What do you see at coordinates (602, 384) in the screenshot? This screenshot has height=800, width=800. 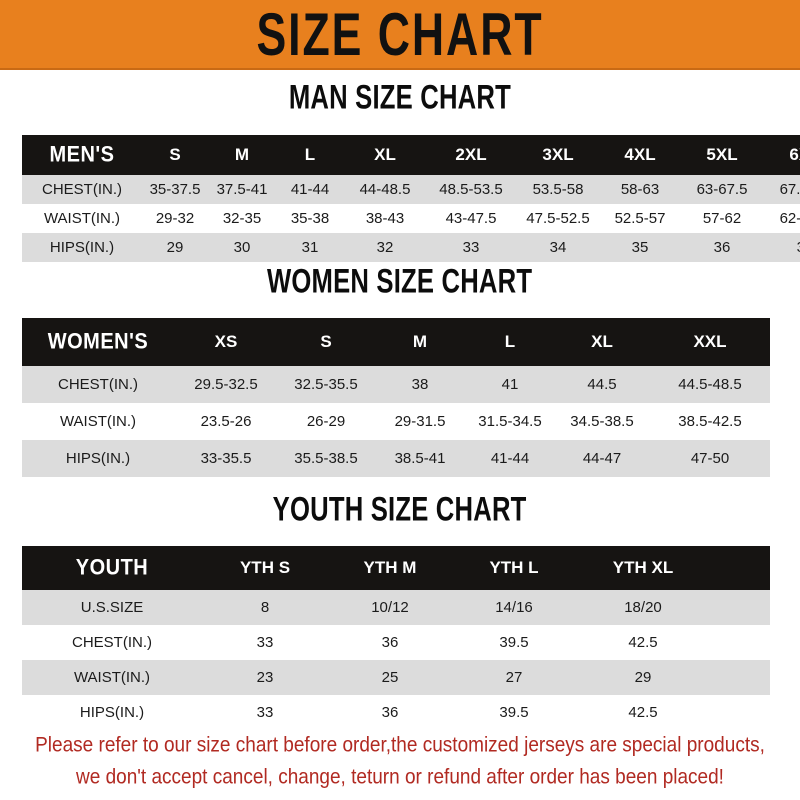 I see `women-cell: 44.5` at bounding box center [602, 384].